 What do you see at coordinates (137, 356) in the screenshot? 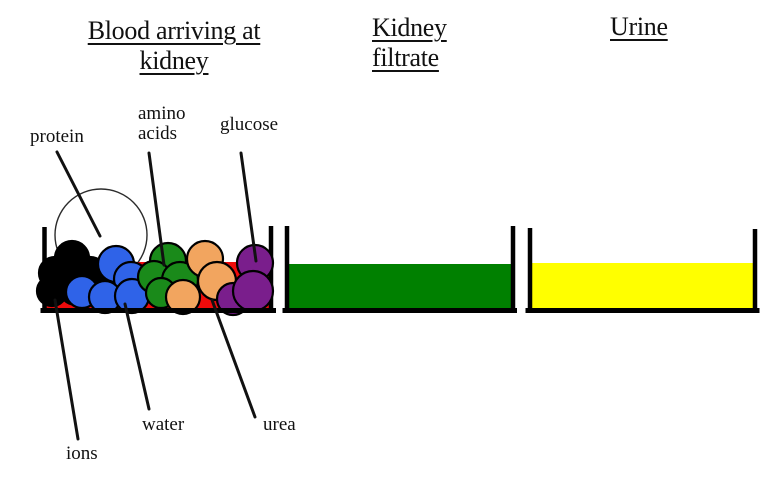
I see `water-leader-line` at bounding box center [137, 356].